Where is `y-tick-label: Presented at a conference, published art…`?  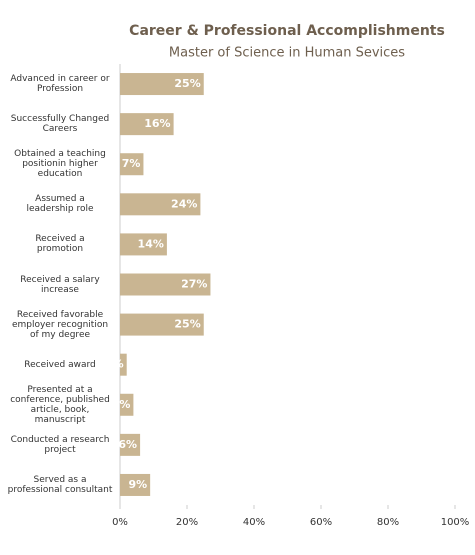 y-tick-label: Presented at a conference, published art… is located at coordinates (60, 404).